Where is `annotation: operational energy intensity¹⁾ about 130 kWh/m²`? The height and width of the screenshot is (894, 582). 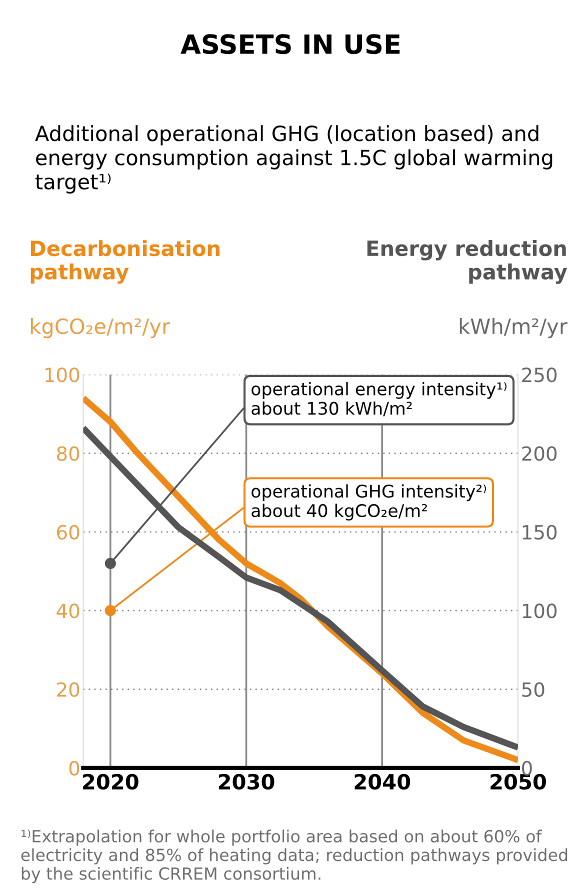 annotation: operational energy intensity¹⁾ about 130 kWh/m² is located at coordinates (379, 399).